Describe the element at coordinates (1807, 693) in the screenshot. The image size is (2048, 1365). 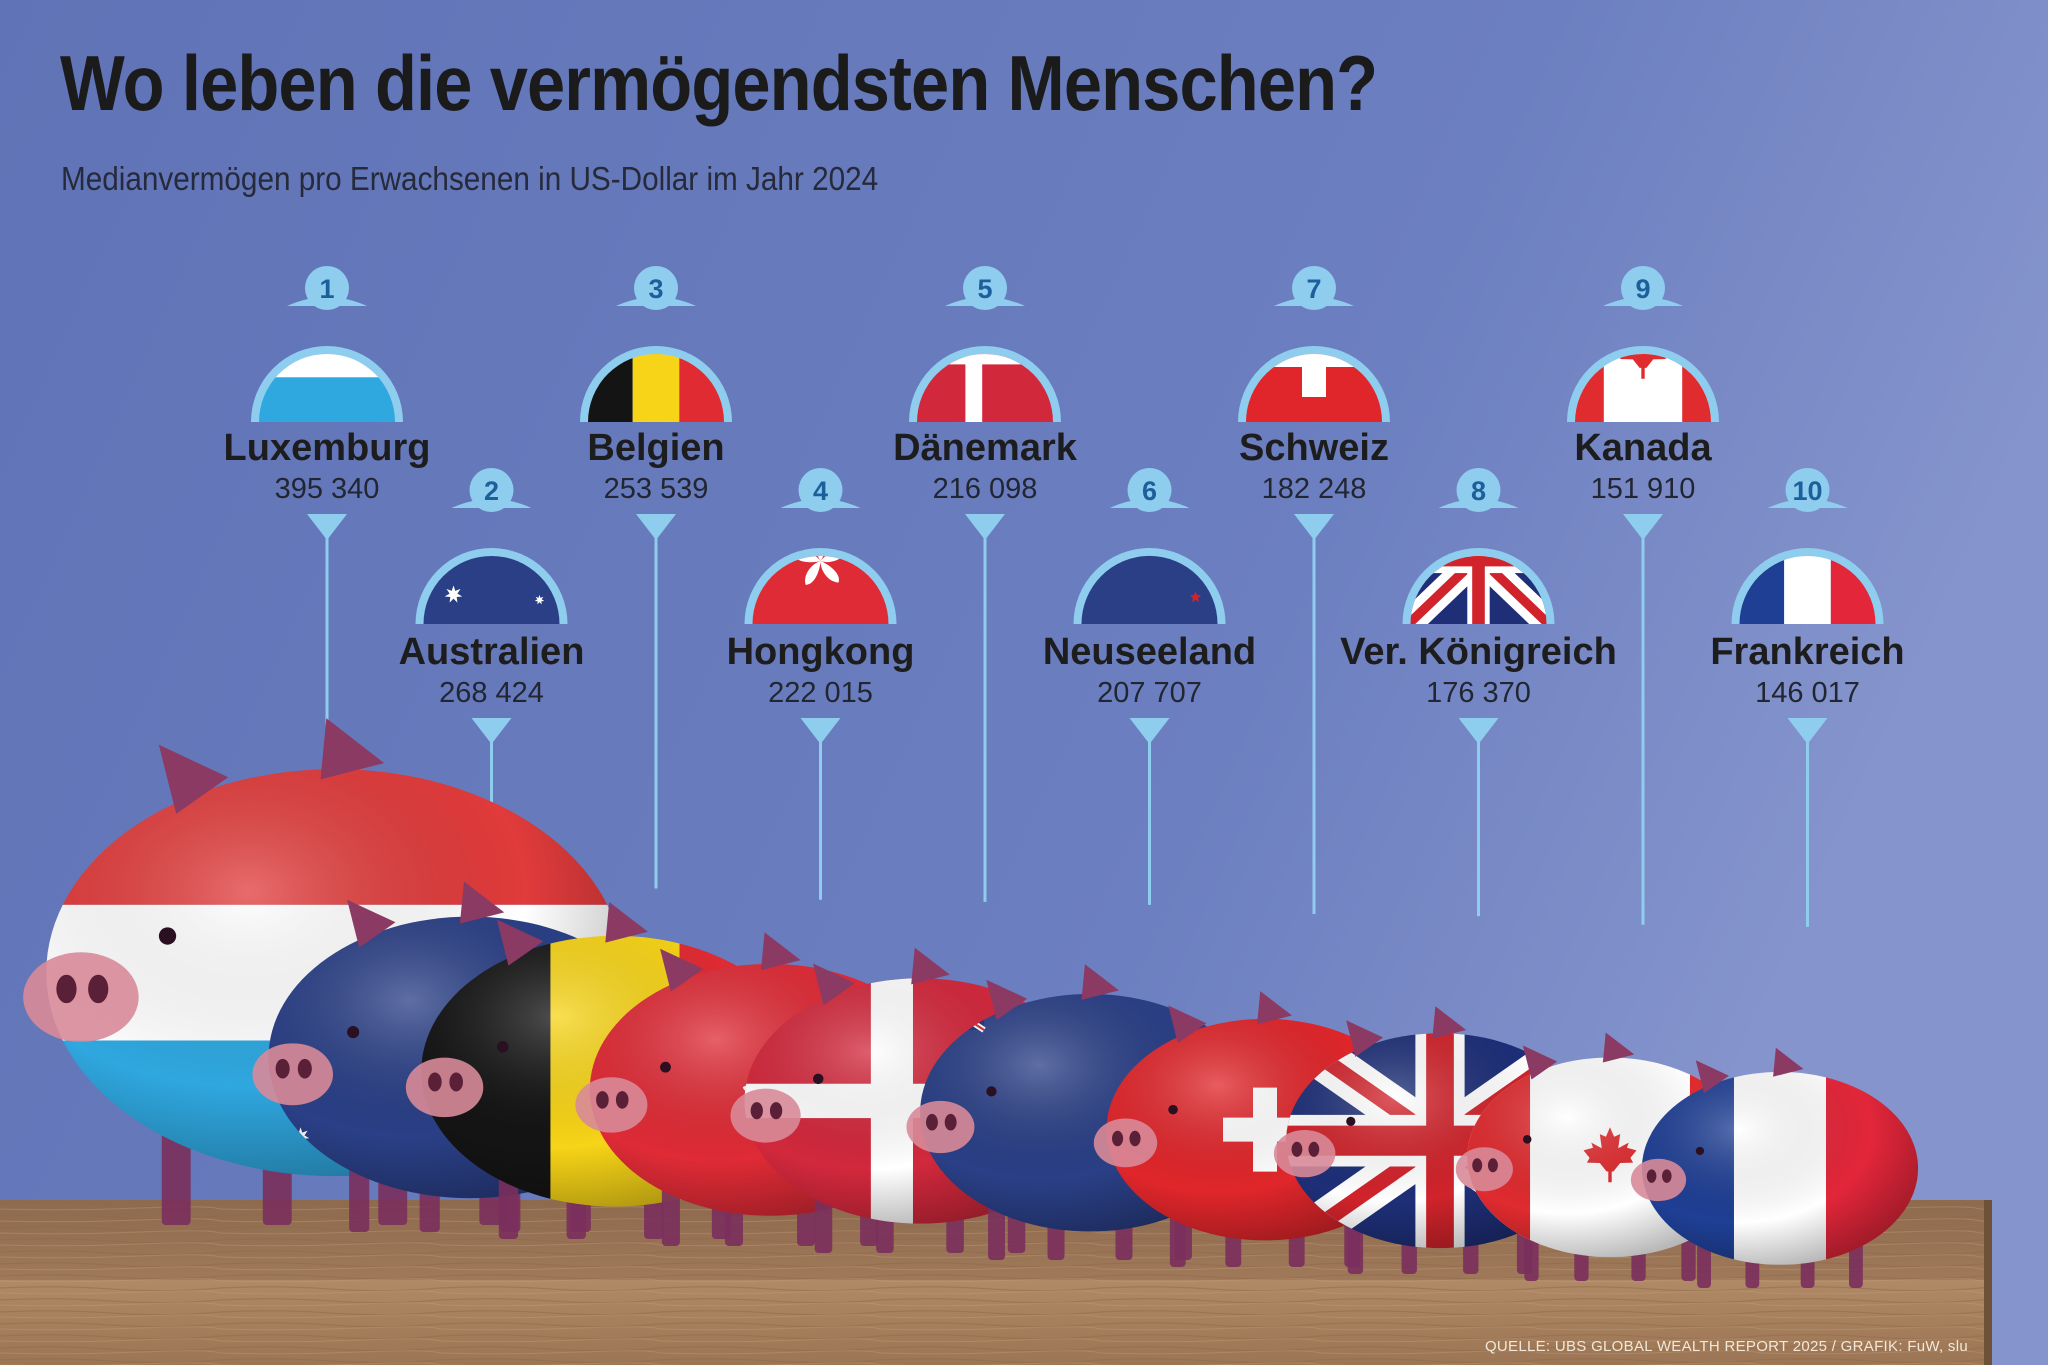
I see `country-value: 146 017` at that location.